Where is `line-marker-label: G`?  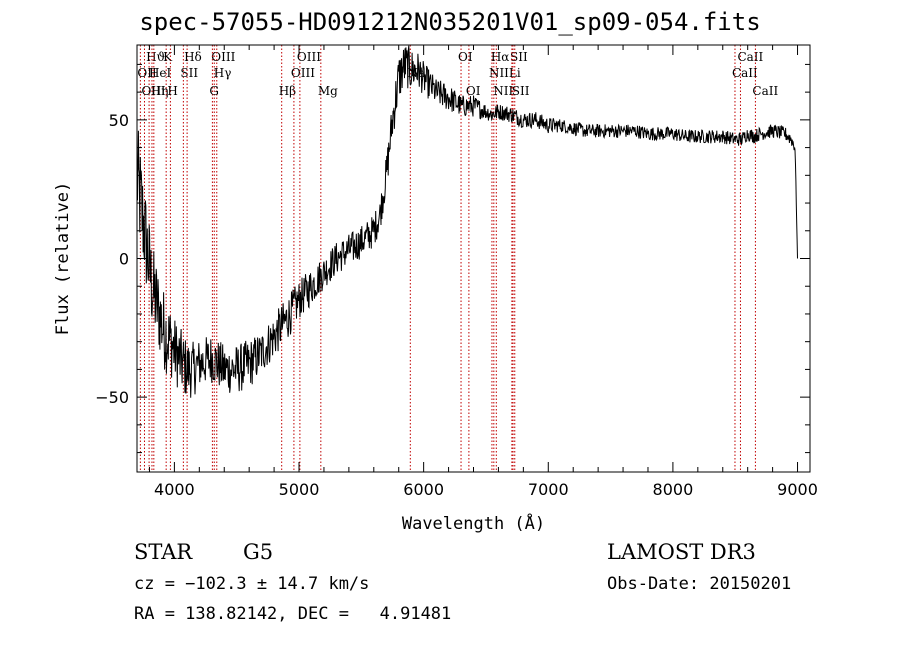 line-marker-label: G is located at coordinates (214, 91).